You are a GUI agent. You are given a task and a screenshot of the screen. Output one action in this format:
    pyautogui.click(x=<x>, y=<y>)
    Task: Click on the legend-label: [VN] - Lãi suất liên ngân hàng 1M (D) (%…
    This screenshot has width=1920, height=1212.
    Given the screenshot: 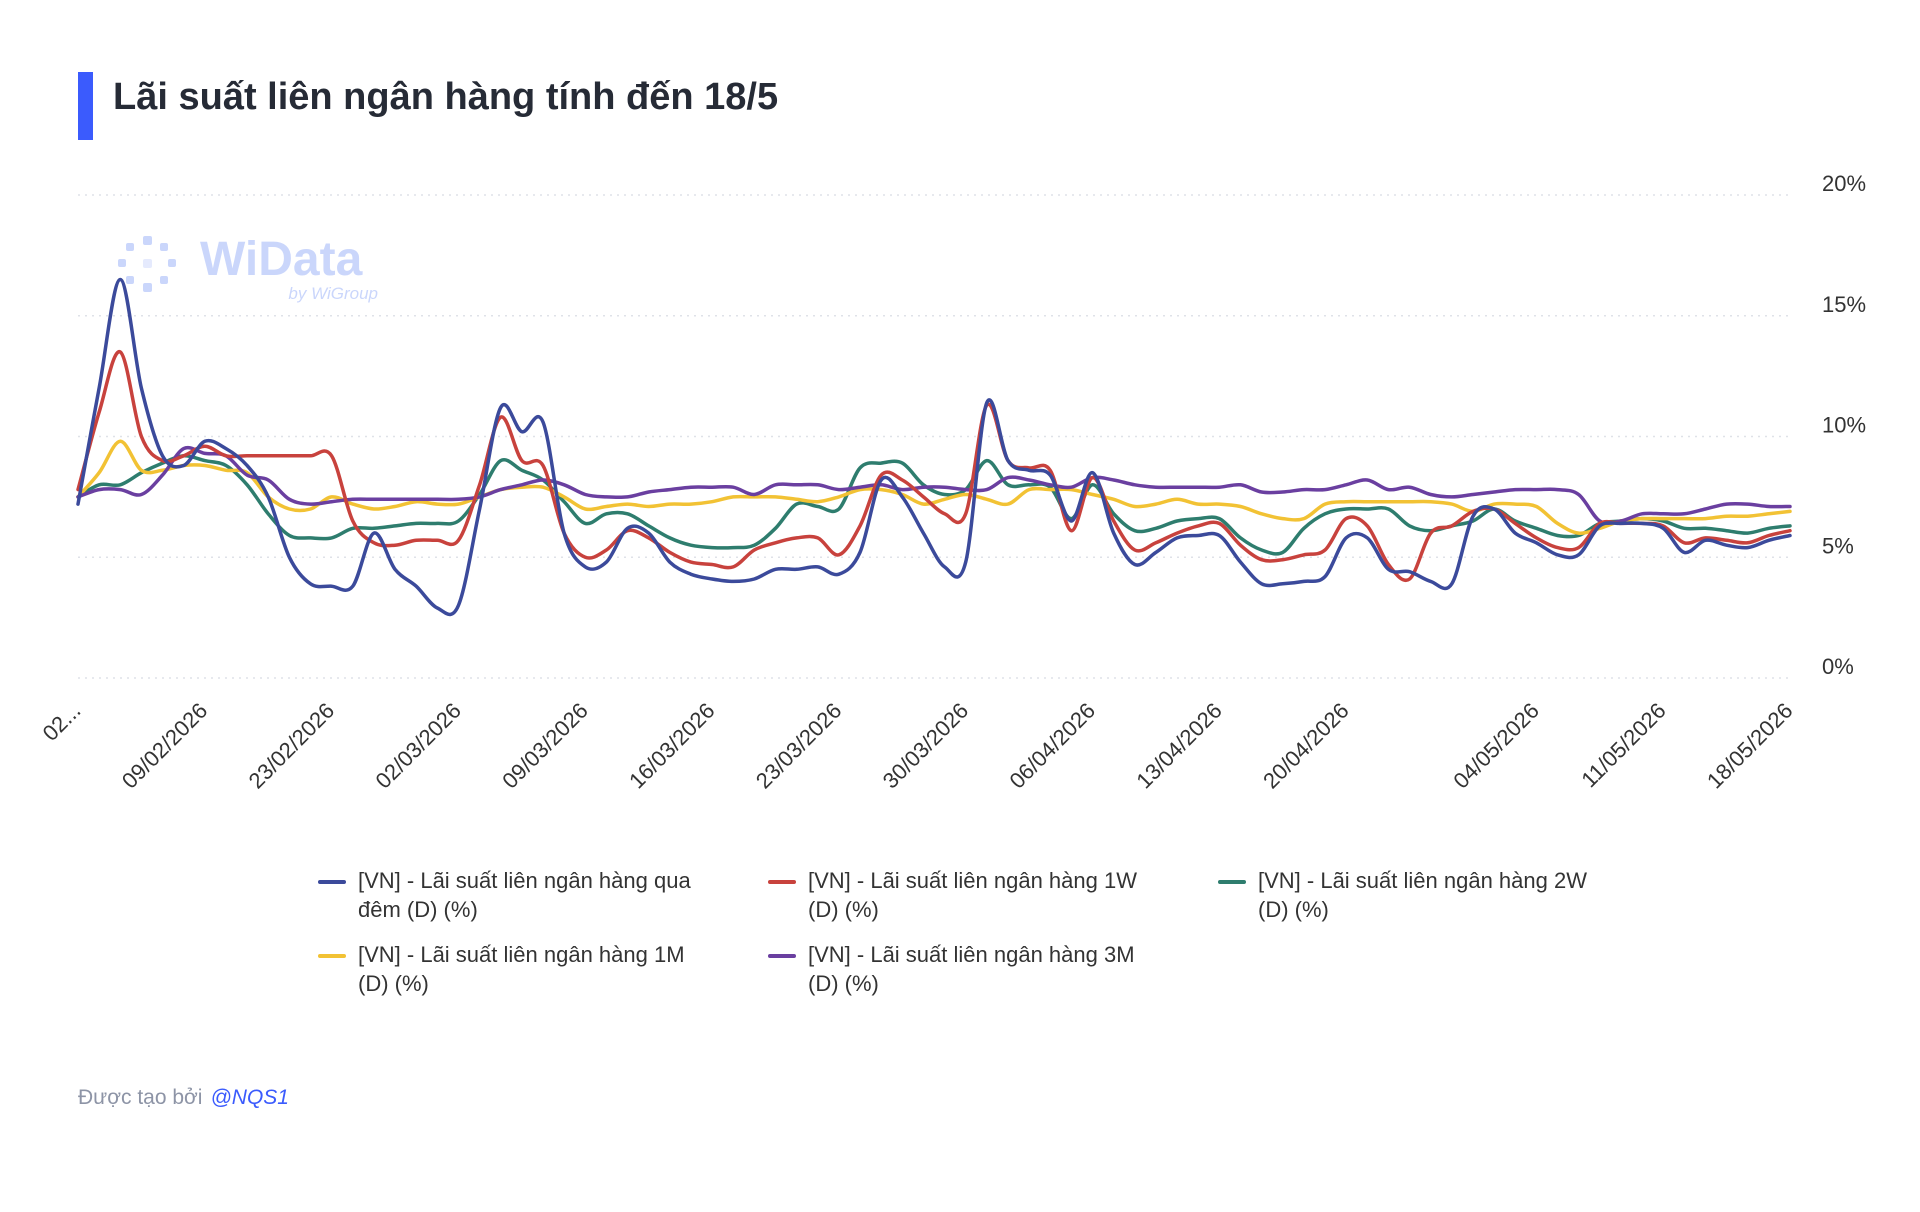 What is the action you would take?
    pyautogui.click(x=521, y=969)
    